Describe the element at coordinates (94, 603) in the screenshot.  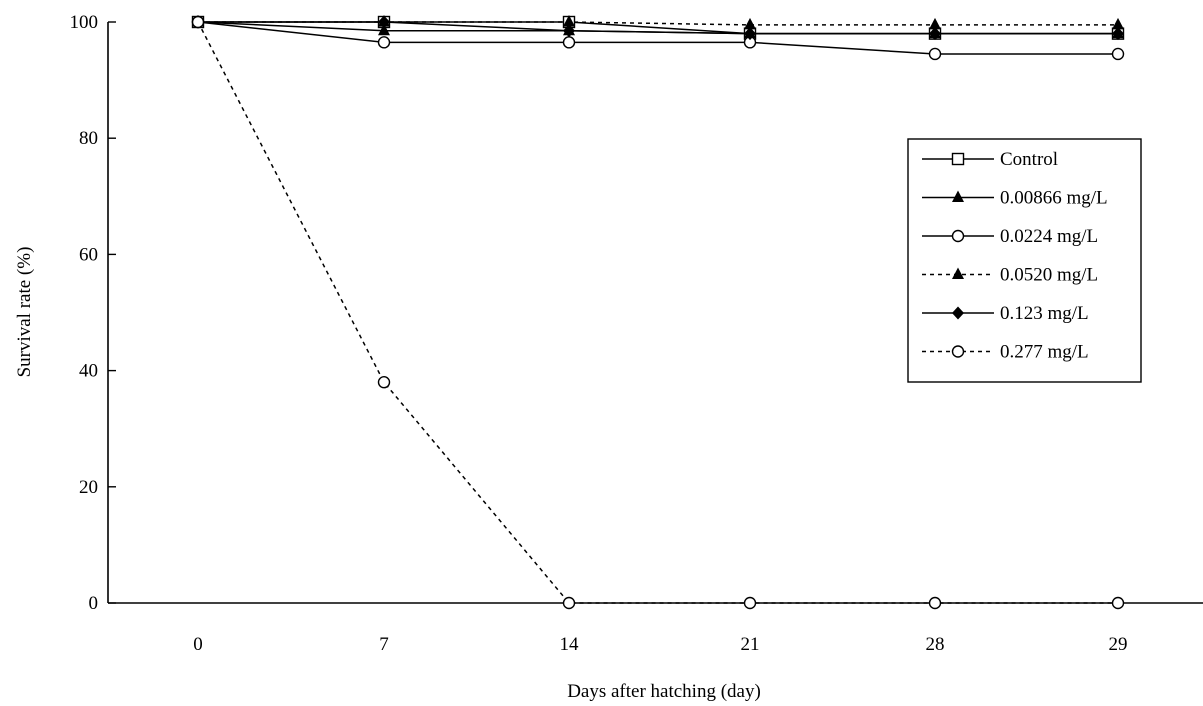
I see `y-tick-label: 0` at that location.